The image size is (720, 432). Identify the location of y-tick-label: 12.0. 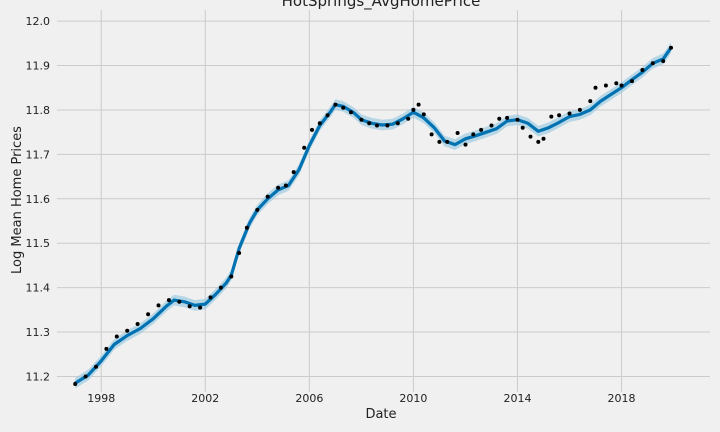
(38, 21).